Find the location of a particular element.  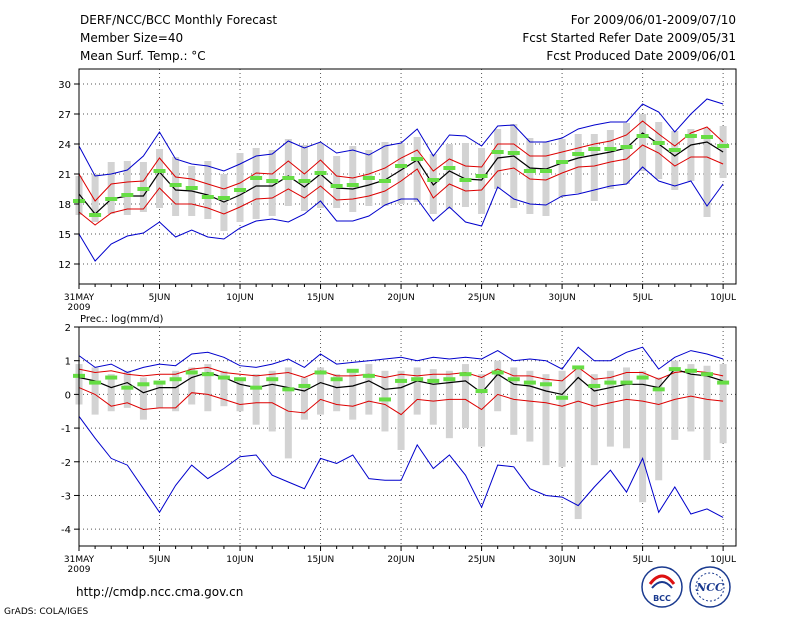

variable-label: Mean Surf. Temp.: °C is located at coordinates (143, 56).